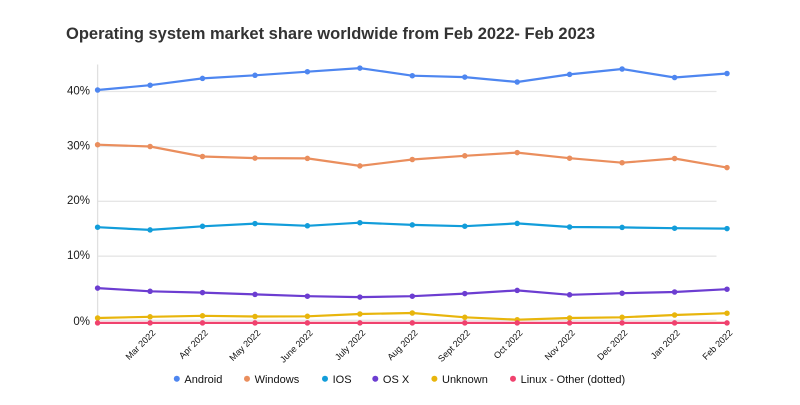 The image size is (800, 405). Describe the element at coordinates (277, 380) in the screenshot. I see `svg-text: Windows` at that location.